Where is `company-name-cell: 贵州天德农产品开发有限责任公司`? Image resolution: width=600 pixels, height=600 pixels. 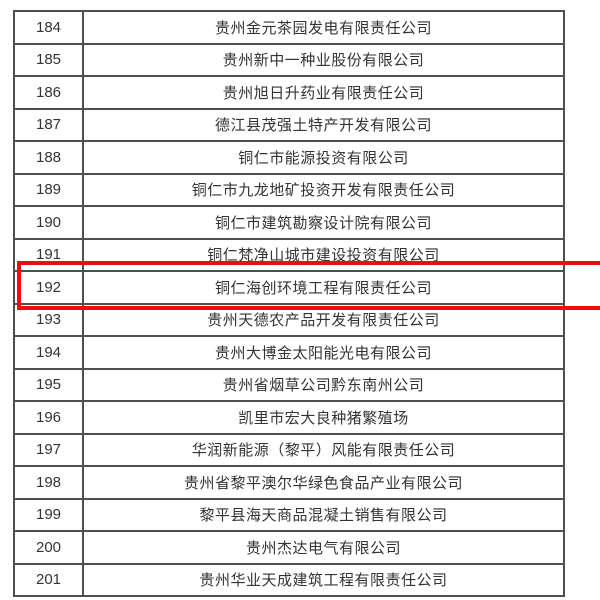
company-name-cell: 贵州天德农产品开发有限责任公司 is located at coordinates (323, 321).